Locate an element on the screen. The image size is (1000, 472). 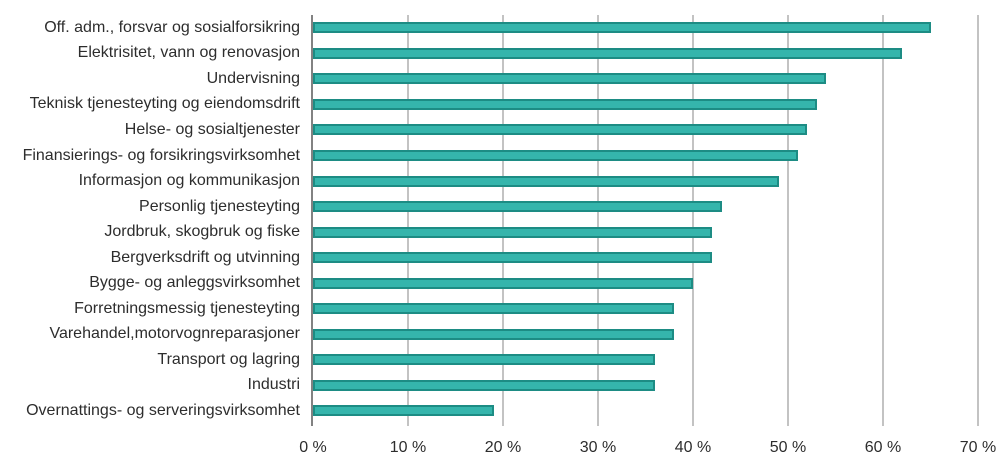
x-axis-tick-label: 50 % is located at coordinates (788, 447).